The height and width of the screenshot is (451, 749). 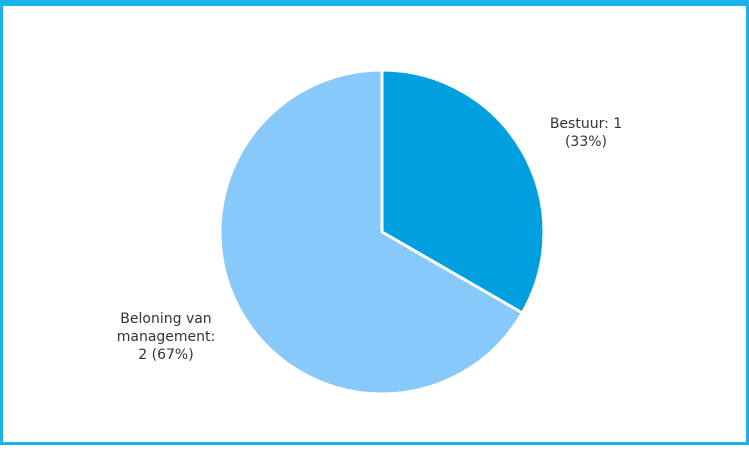 What do you see at coordinates (165, 319) in the screenshot?
I see `slice-label-line: Beloning van` at bounding box center [165, 319].